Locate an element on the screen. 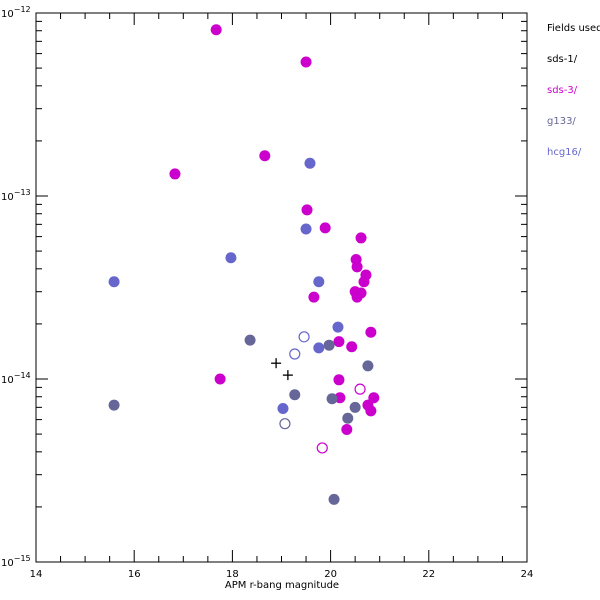 The width and height of the screenshot is (600, 600). legend-item-g133: g133/ is located at coordinates (561, 121).